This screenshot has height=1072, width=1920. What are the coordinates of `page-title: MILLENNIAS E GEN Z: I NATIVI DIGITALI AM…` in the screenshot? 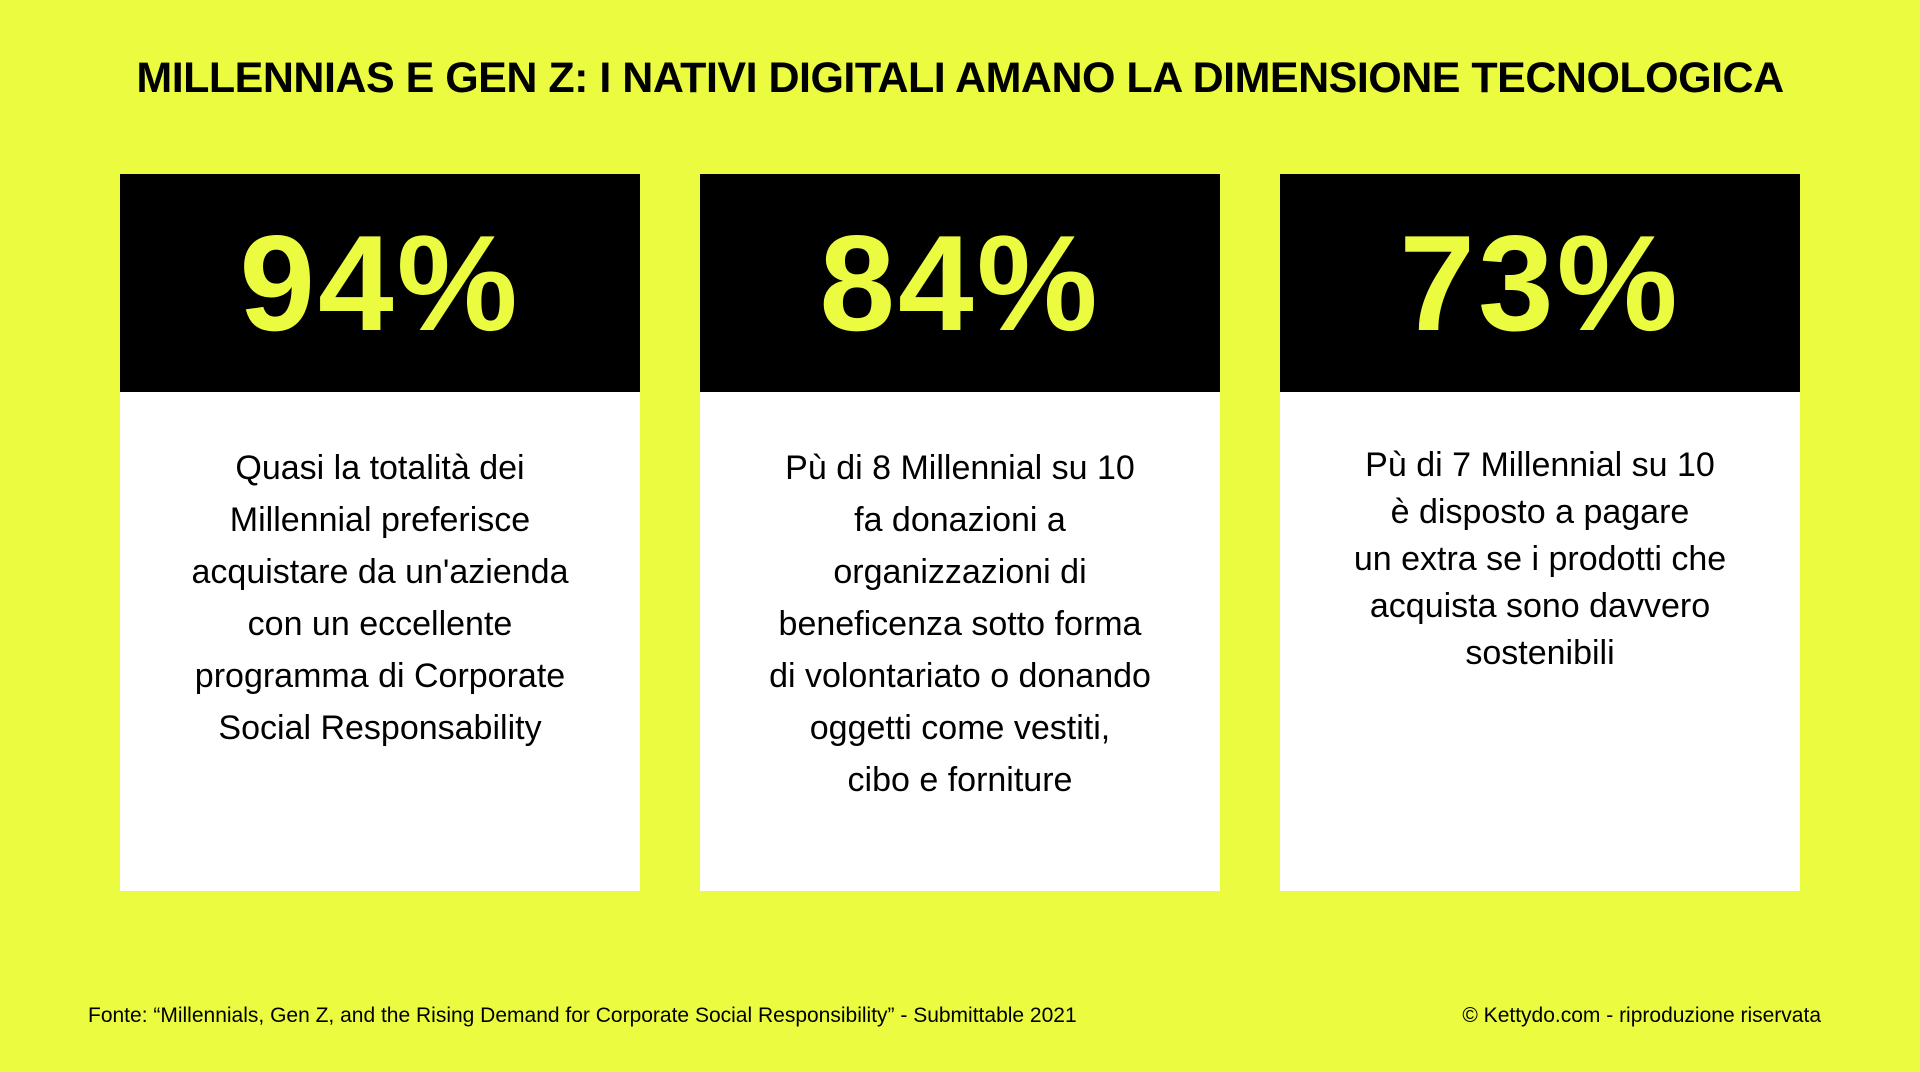 It's located at (960, 78).